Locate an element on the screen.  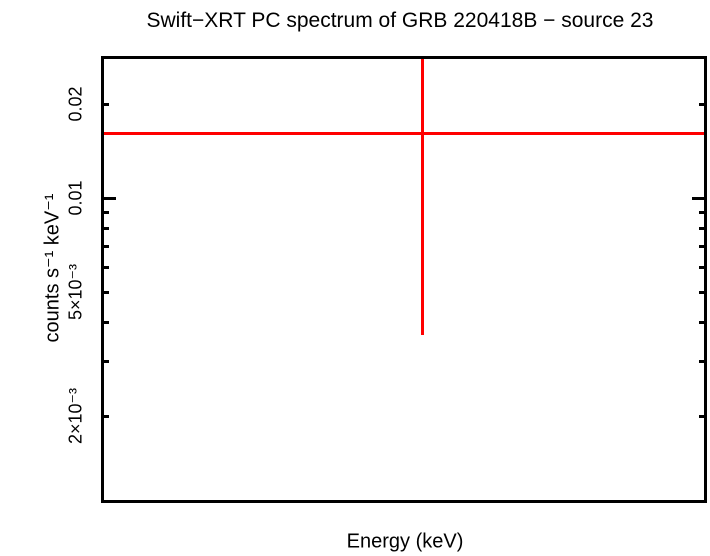
y-axis-label: counts s⁻¹ keV⁻¹ is located at coordinates (52, 268).